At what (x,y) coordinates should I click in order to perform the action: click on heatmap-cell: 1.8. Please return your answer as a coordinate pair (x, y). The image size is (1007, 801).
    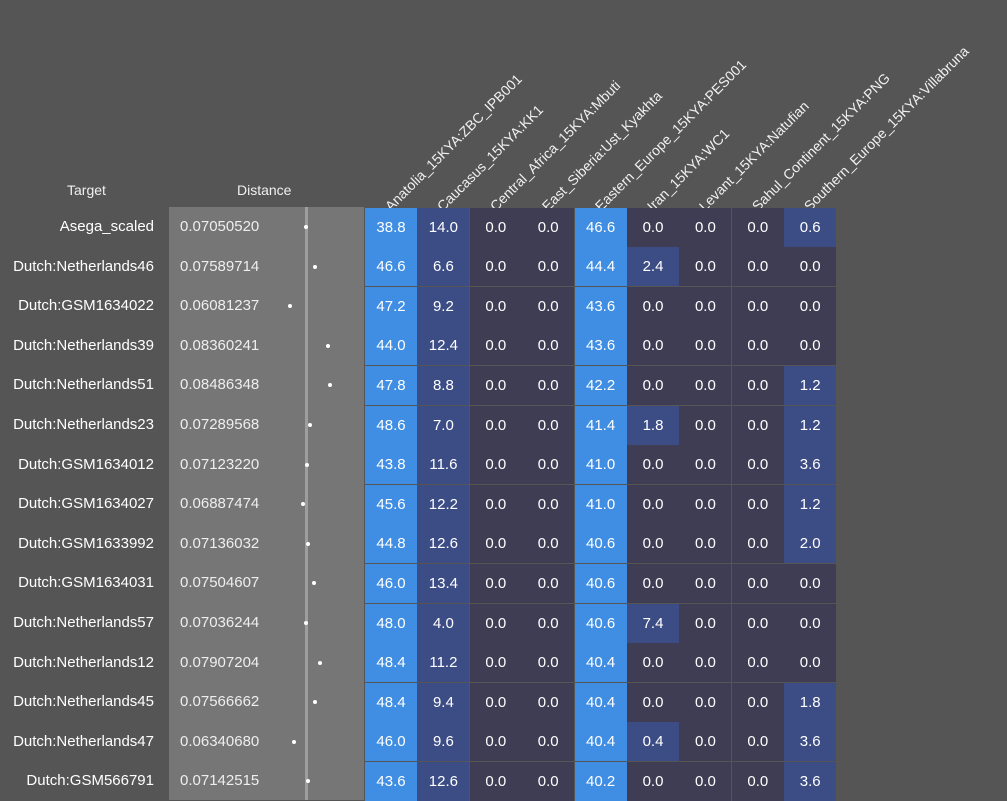
    Looking at the image, I should click on (653, 425).